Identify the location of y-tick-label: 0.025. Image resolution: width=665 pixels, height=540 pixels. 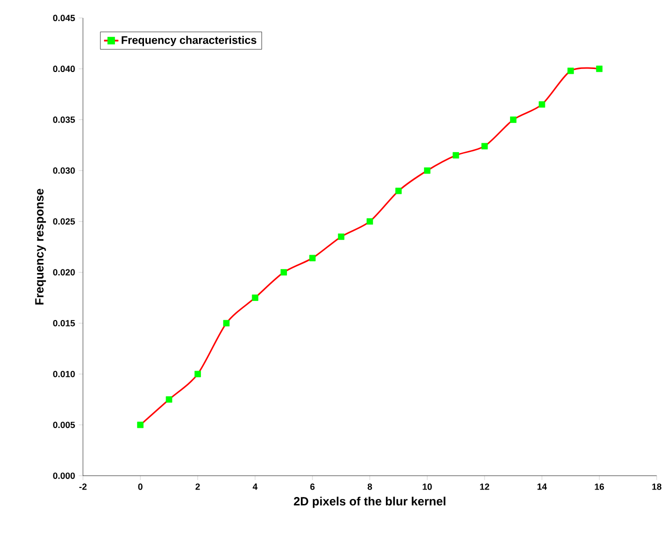
(64, 221).